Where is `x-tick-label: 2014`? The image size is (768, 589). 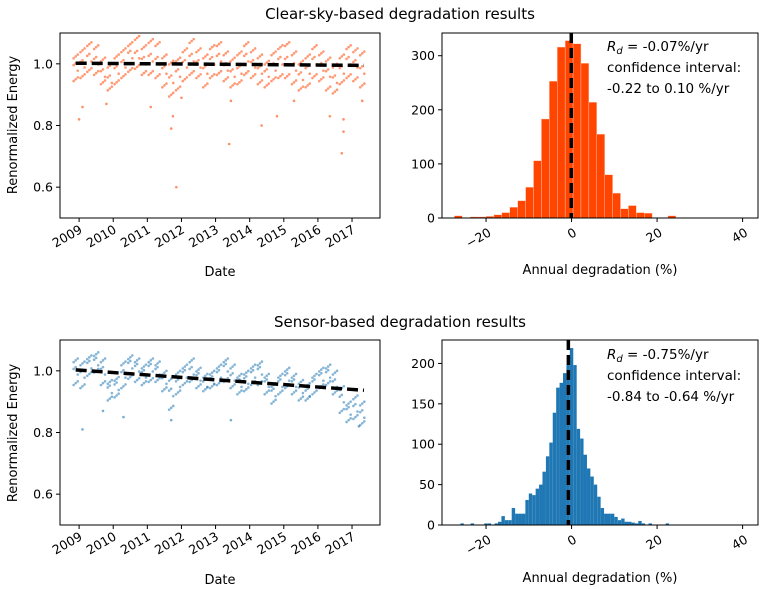
x-tick-label: 2014 is located at coordinates (237, 236).